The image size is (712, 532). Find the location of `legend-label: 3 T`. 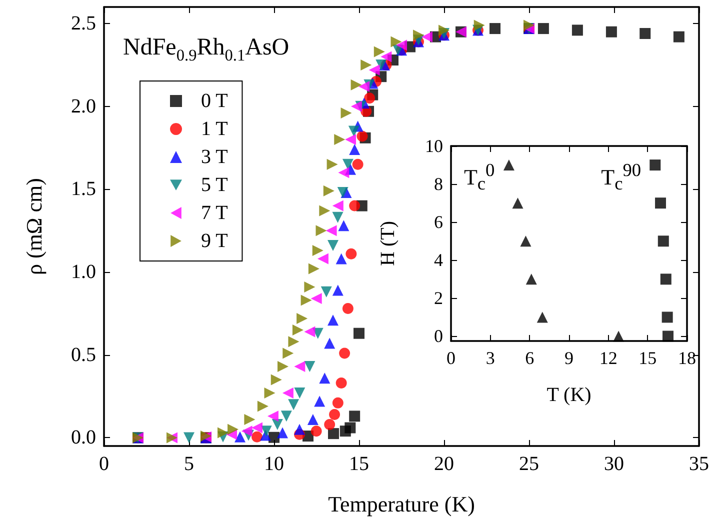

legend-label: 3 T is located at coordinates (214, 157).